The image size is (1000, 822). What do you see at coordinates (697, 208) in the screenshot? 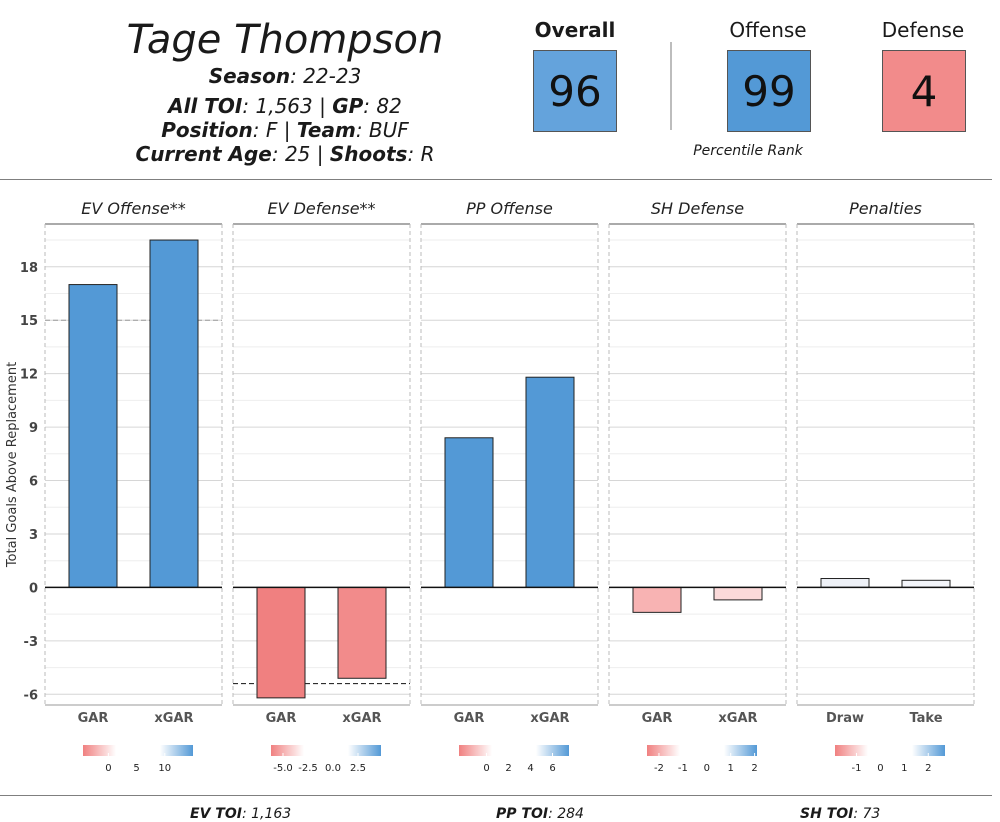
I see `panel-title: SH Defense` at bounding box center [697, 208].